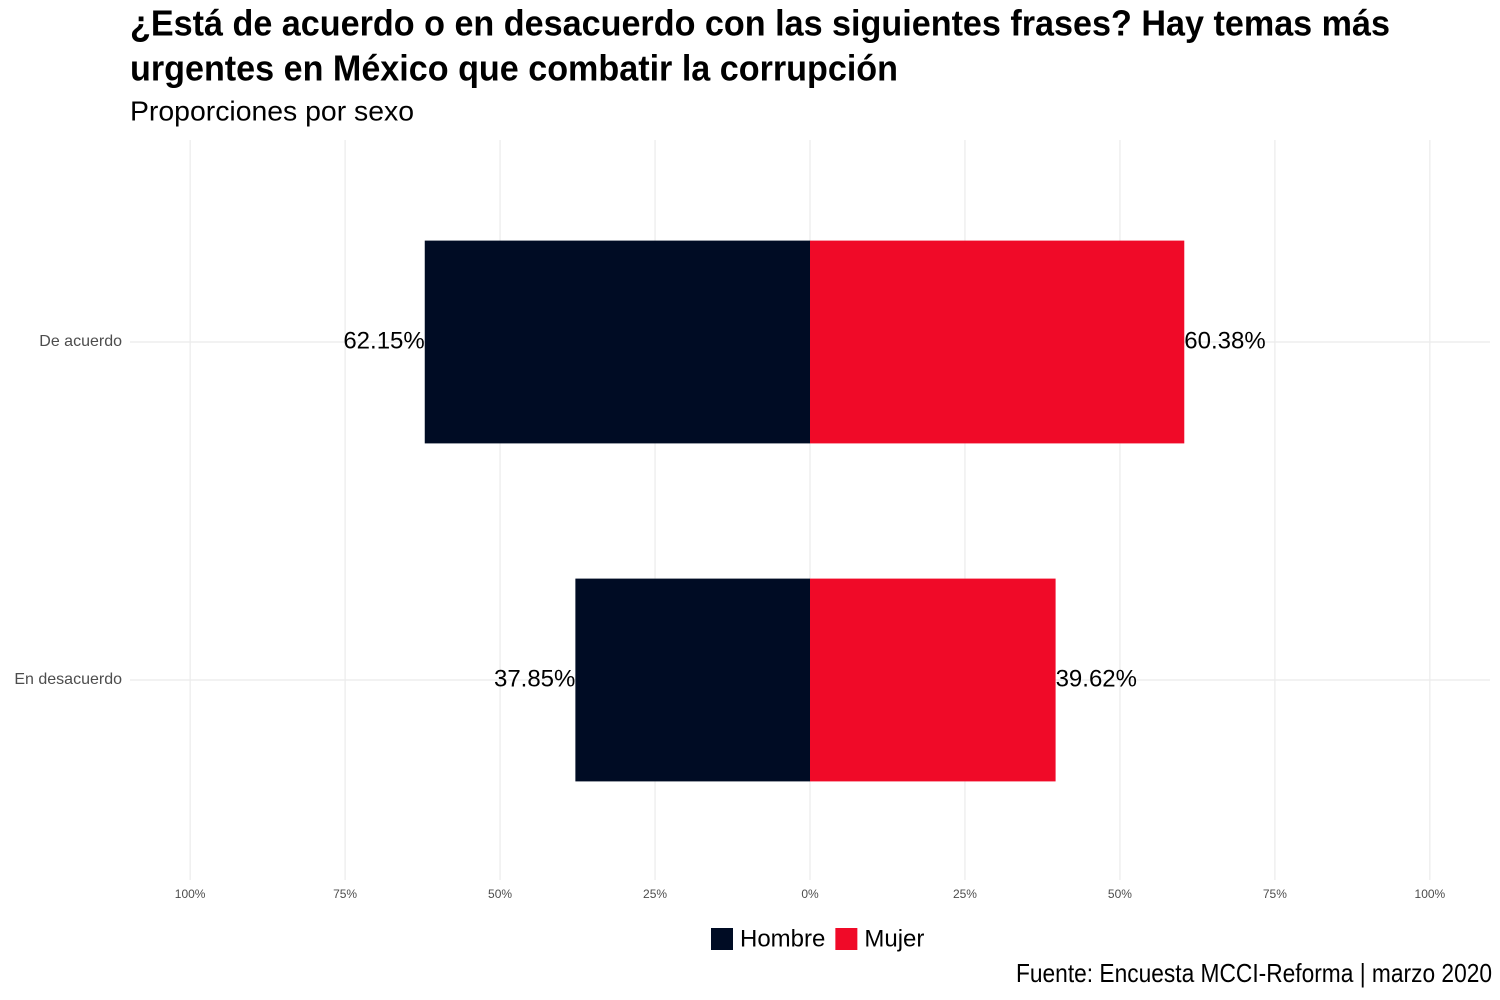 This screenshot has height=1000, width=1500. What do you see at coordinates (80, 341) in the screenshot?
I see `y-tick-label: De acuerdo` at bounding box center [80, 341].